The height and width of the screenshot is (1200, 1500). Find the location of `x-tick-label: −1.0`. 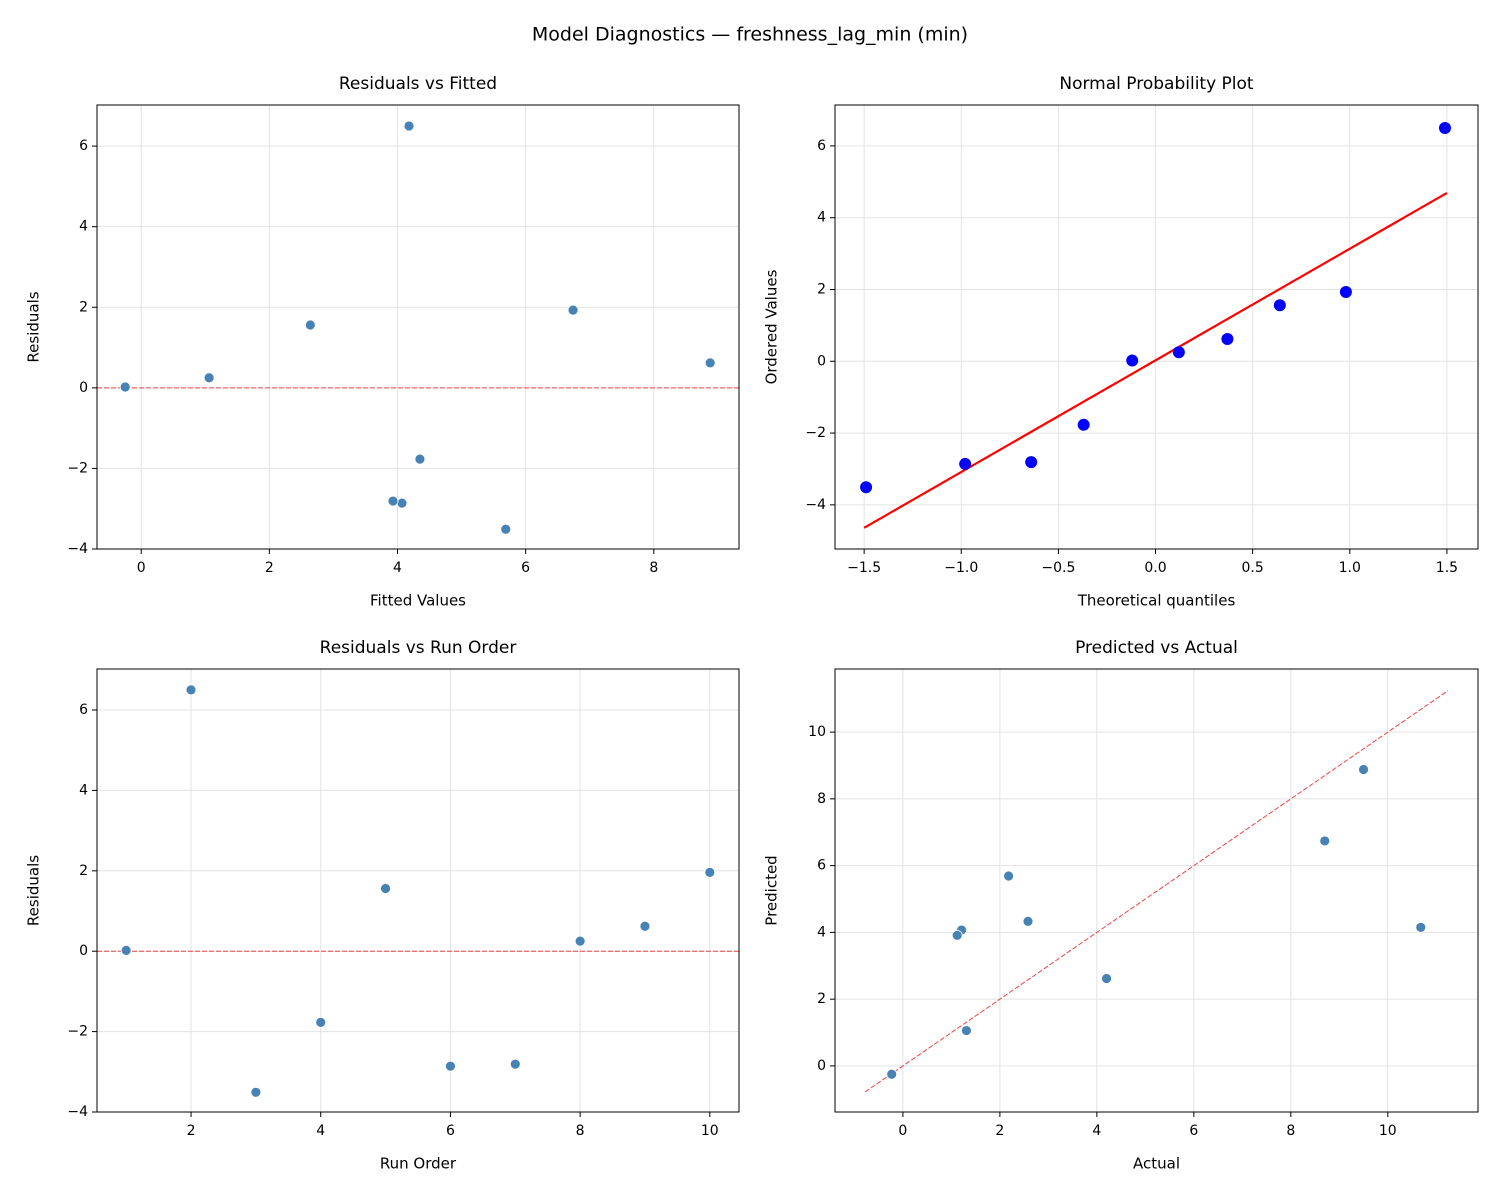

x-tick-label: −1.0 is located at coordinates (961, 568).